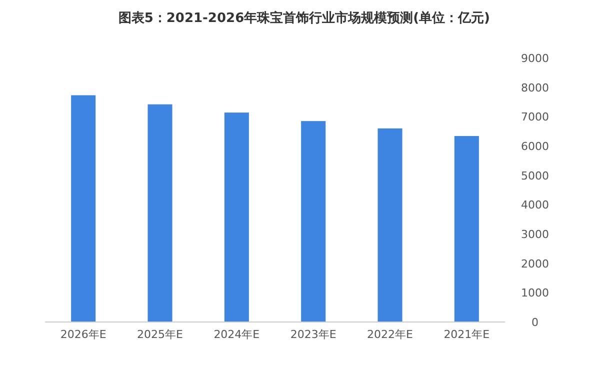 Image resolution: width=600 pixels, height=376 pixels. What do you see at coordinates (535, 87) in the screenshot?
I see `y-tick-label: 8000` at bounding box center [535, 87].